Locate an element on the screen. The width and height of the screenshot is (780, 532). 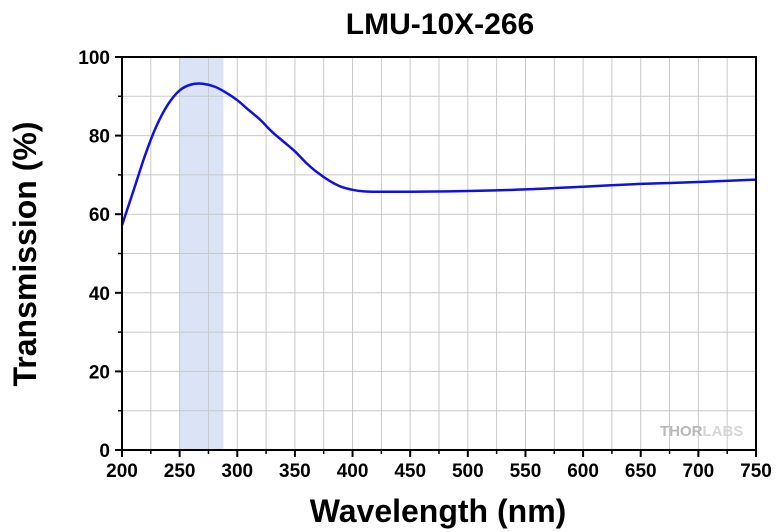
x-tick-label: 500 is located at coordinates (468, 471).